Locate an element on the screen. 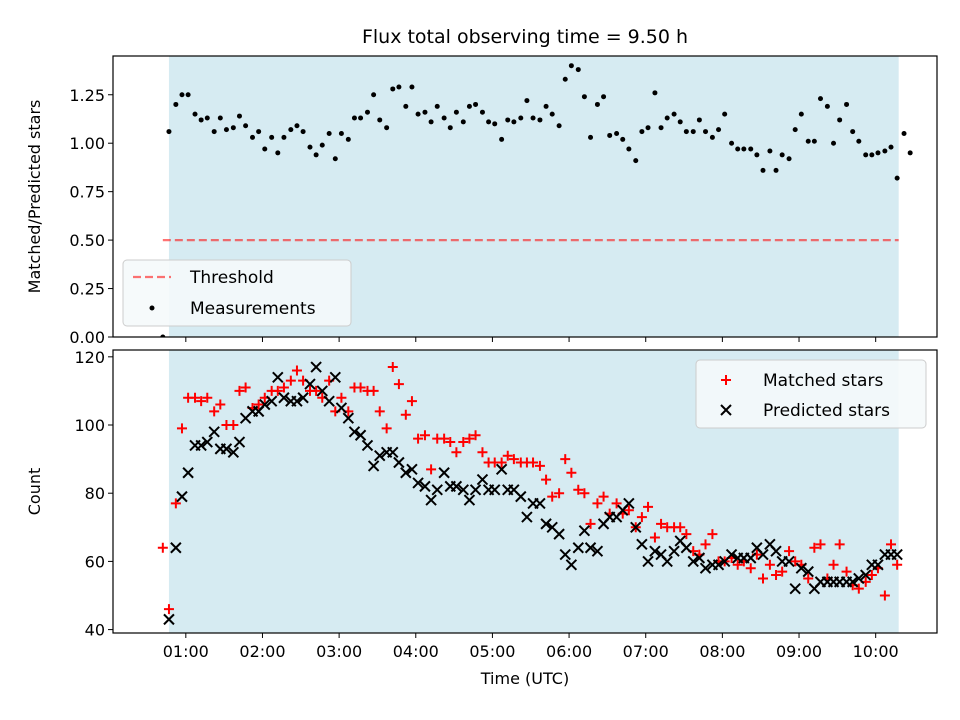  legend-box is located at coordinates (237, 293).